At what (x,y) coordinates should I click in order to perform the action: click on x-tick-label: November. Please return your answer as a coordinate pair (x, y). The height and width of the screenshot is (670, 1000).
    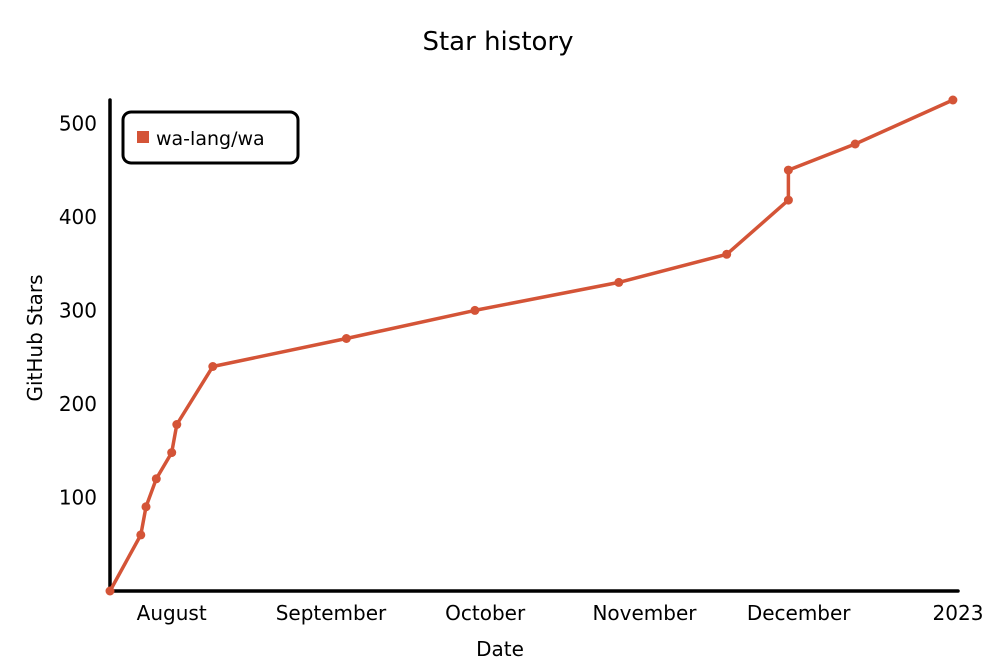
    Looking at the image, I should click on (644, 613).